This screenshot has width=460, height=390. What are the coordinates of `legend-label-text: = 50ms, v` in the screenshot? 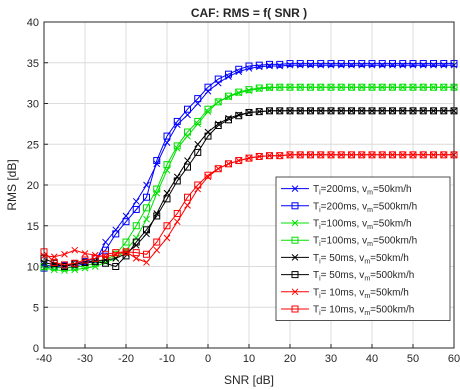 It's located at (343, 258).